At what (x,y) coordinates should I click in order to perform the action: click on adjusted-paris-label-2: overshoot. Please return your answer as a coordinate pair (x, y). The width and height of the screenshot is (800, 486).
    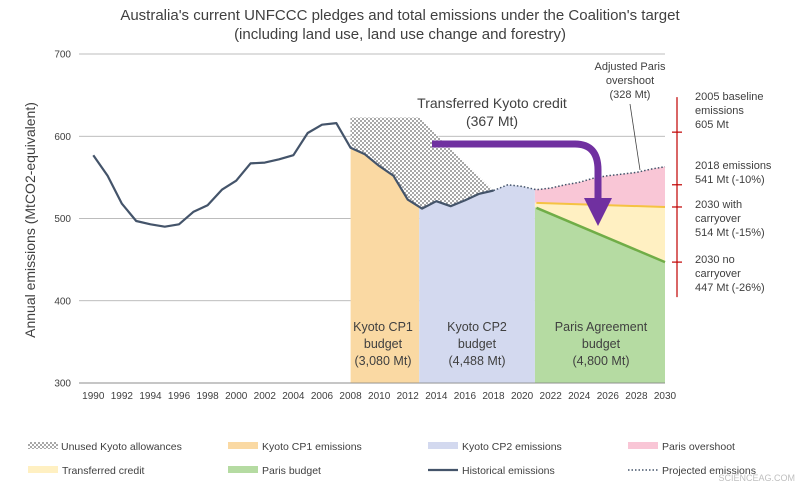
    Looking at the image, I should click on (630, 81).